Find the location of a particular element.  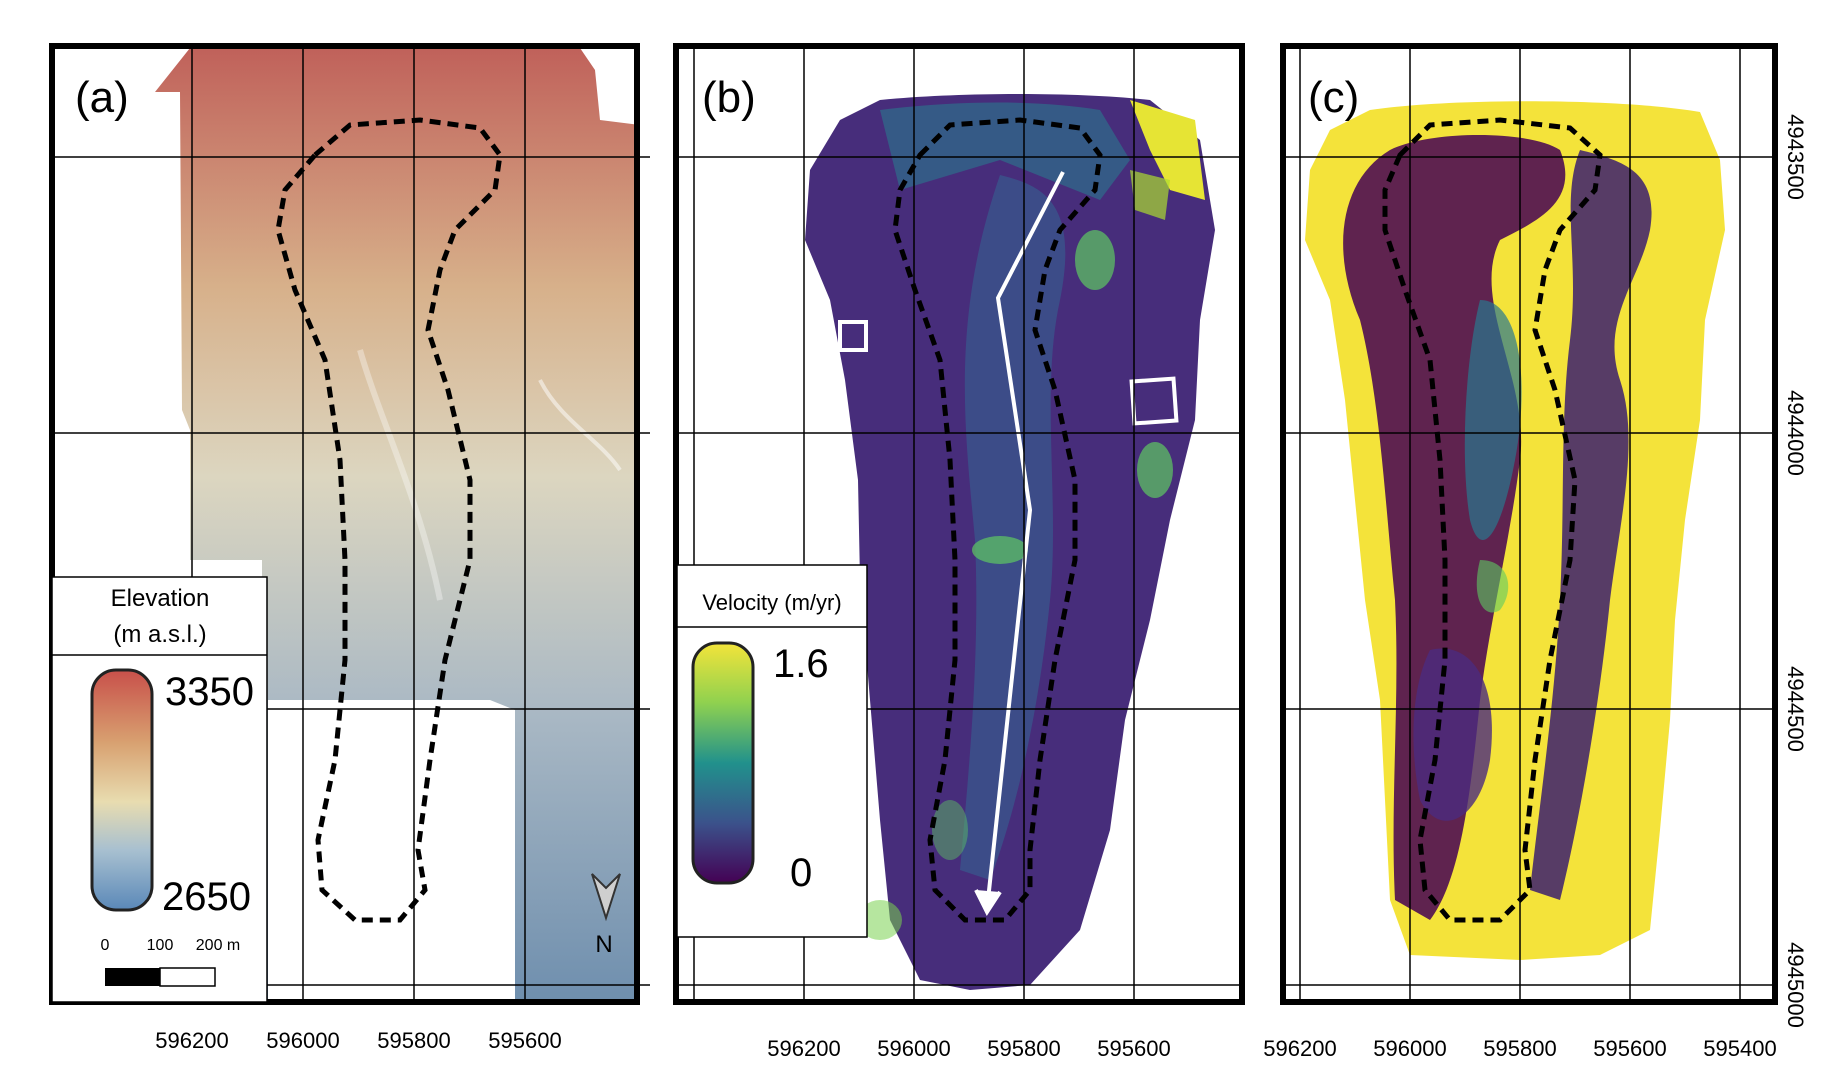

x-tick-c-4: 595400 is located at coordinates (1739, 1048).